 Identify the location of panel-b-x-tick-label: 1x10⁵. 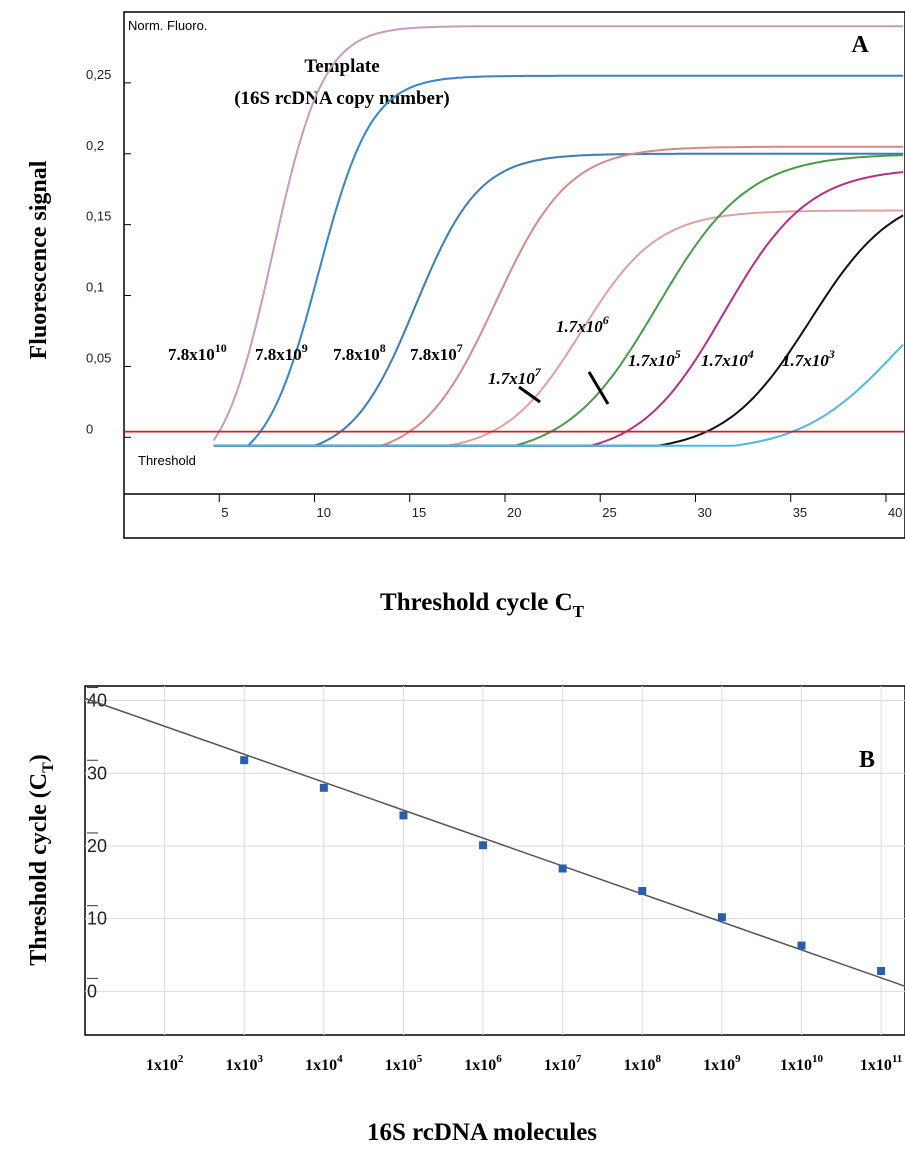
(404, 1063).